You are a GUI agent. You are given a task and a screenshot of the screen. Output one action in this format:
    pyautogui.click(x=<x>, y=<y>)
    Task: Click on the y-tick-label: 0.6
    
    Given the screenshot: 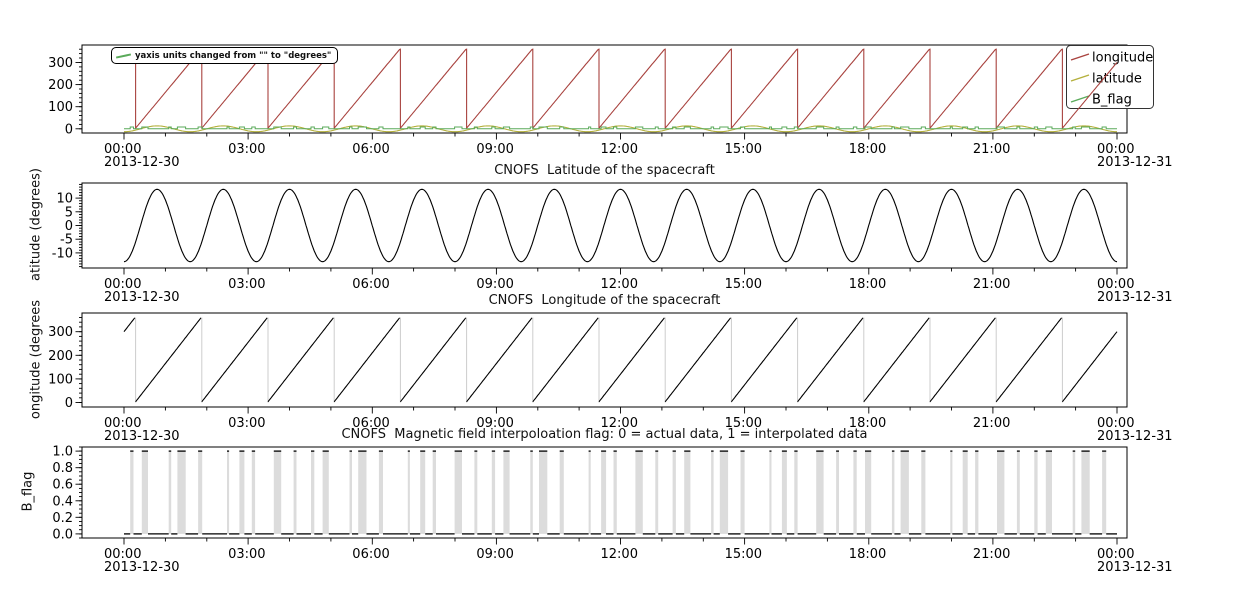 What is the action you would take?
    pyautogui.click(x=62, y=485)
    